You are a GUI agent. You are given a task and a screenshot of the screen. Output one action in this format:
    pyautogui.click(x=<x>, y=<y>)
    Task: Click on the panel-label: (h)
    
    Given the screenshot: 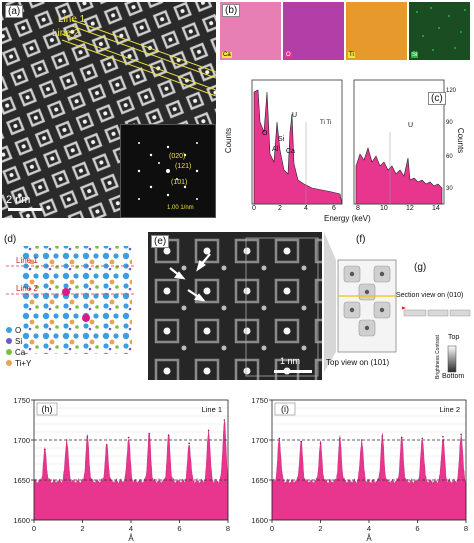 What is the action you would take?
    pyautogui.click(x=47, y=409)
    